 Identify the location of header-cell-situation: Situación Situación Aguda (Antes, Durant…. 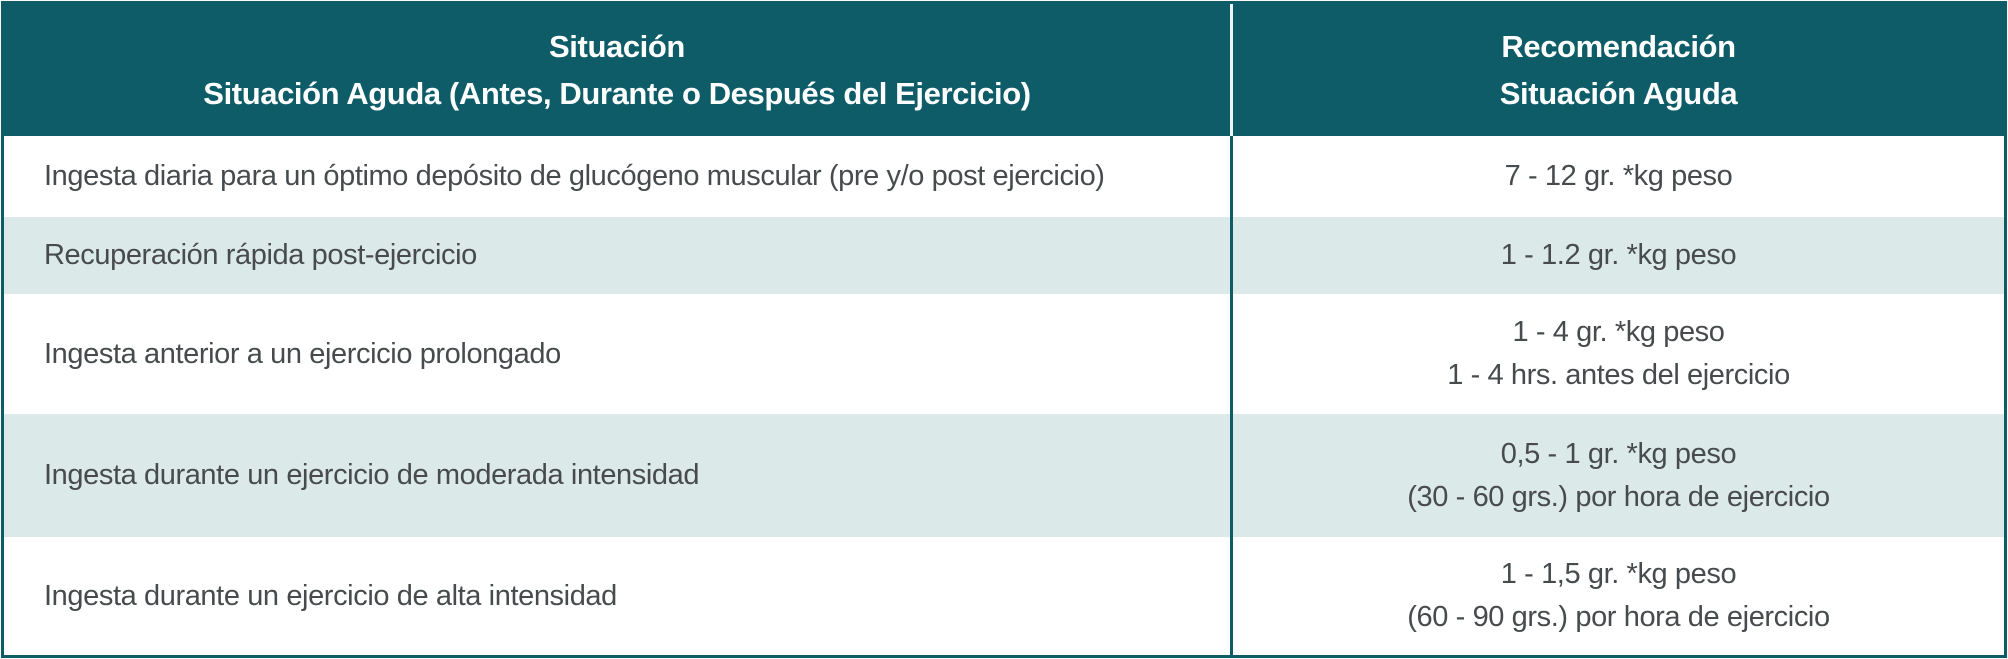
(617, 70).